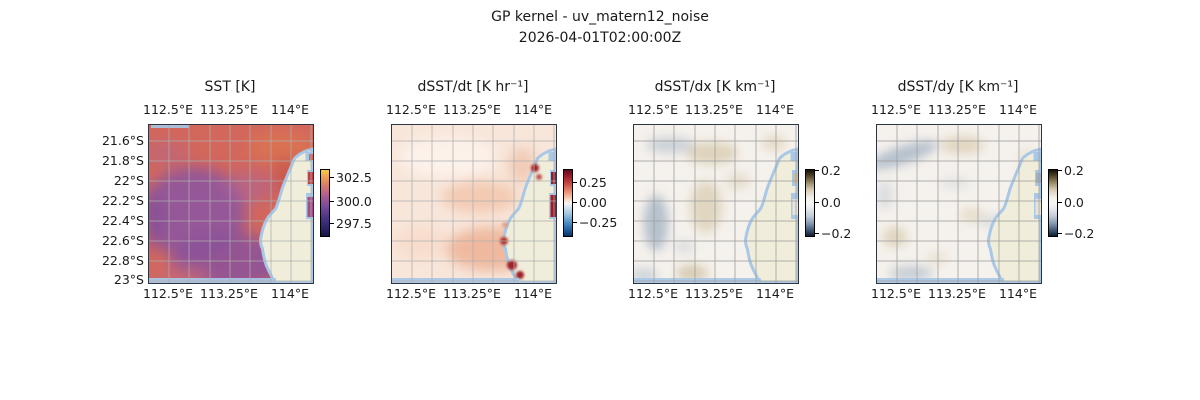 This screenshot has height=400, width=1200. I want to click on y-tick: 23°S, so click(128, 279).